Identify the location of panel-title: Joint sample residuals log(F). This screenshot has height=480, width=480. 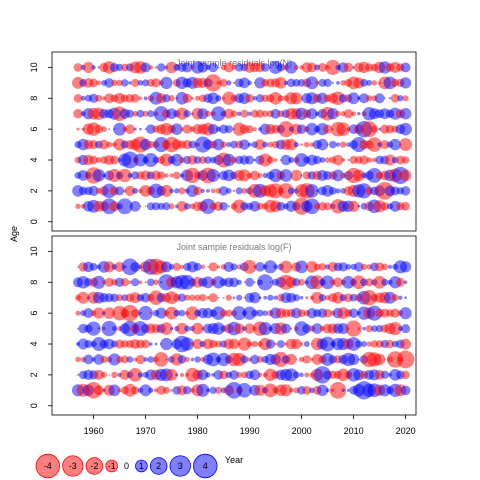
(233, 247).